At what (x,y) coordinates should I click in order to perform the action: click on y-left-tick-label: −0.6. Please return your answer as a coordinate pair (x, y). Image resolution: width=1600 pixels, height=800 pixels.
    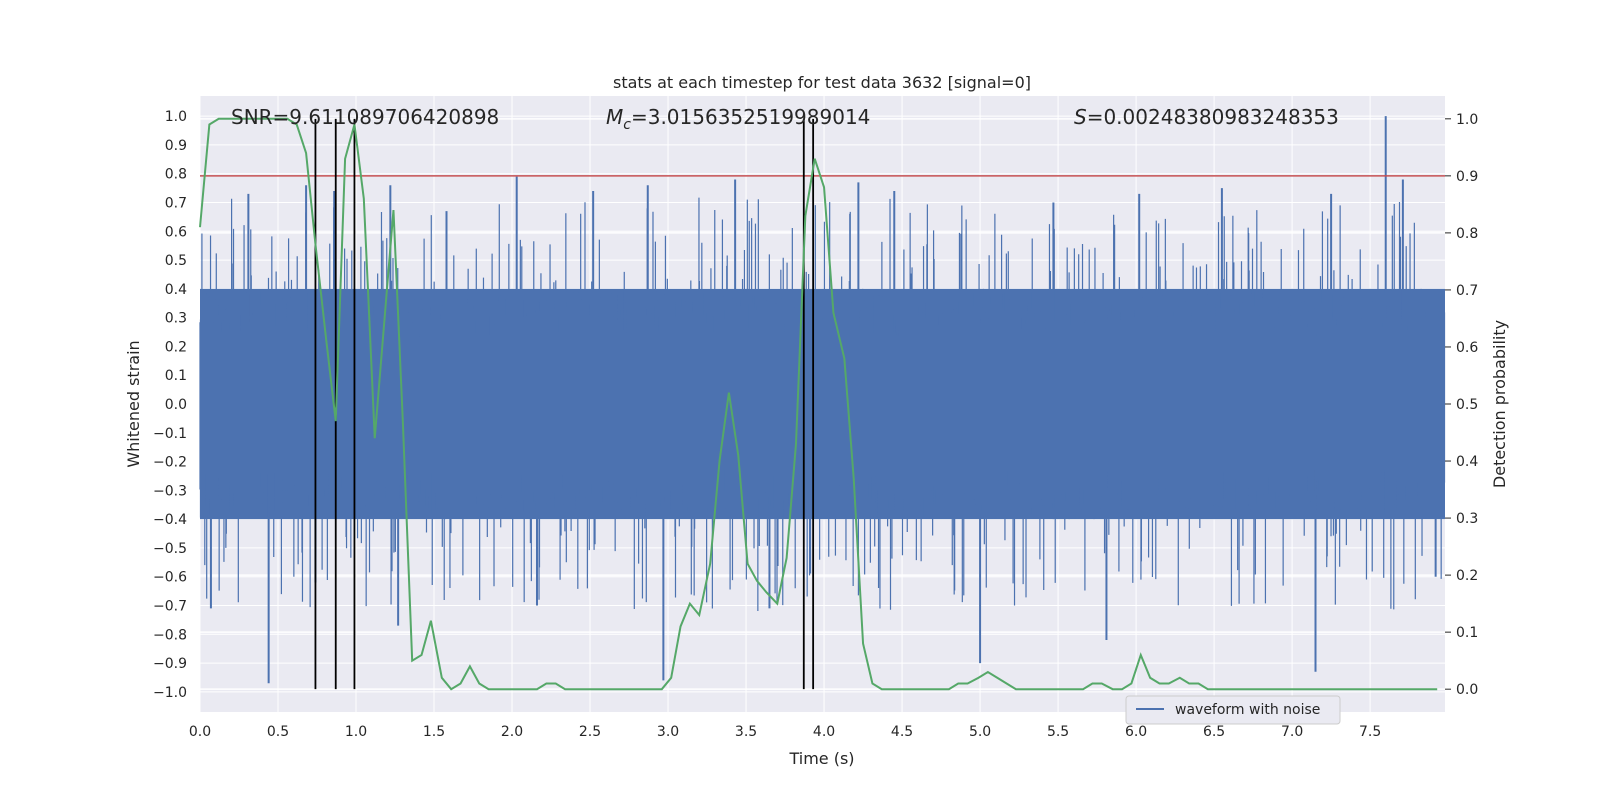
    Looking at the image, I should click on (170, 578).